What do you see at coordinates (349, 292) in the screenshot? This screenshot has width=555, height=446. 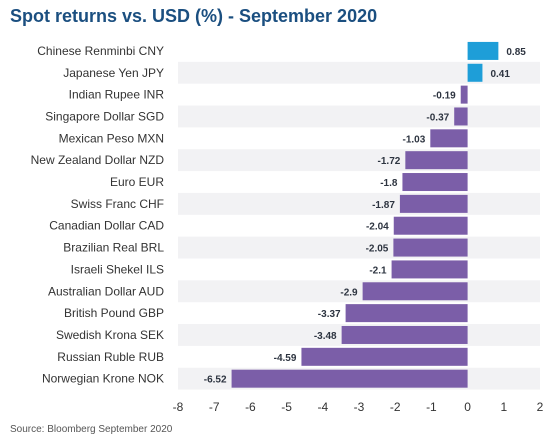 I see `value-label: -2.9` at bounding box center [349, 292].